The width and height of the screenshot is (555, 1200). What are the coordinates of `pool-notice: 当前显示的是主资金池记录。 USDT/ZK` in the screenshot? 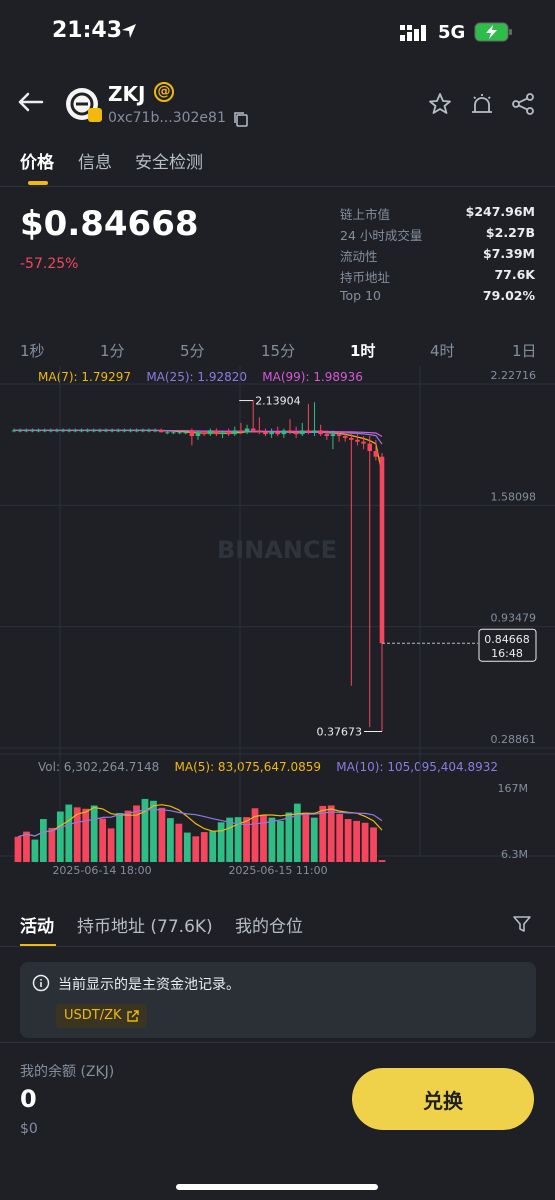 It's located at (278, 1000).